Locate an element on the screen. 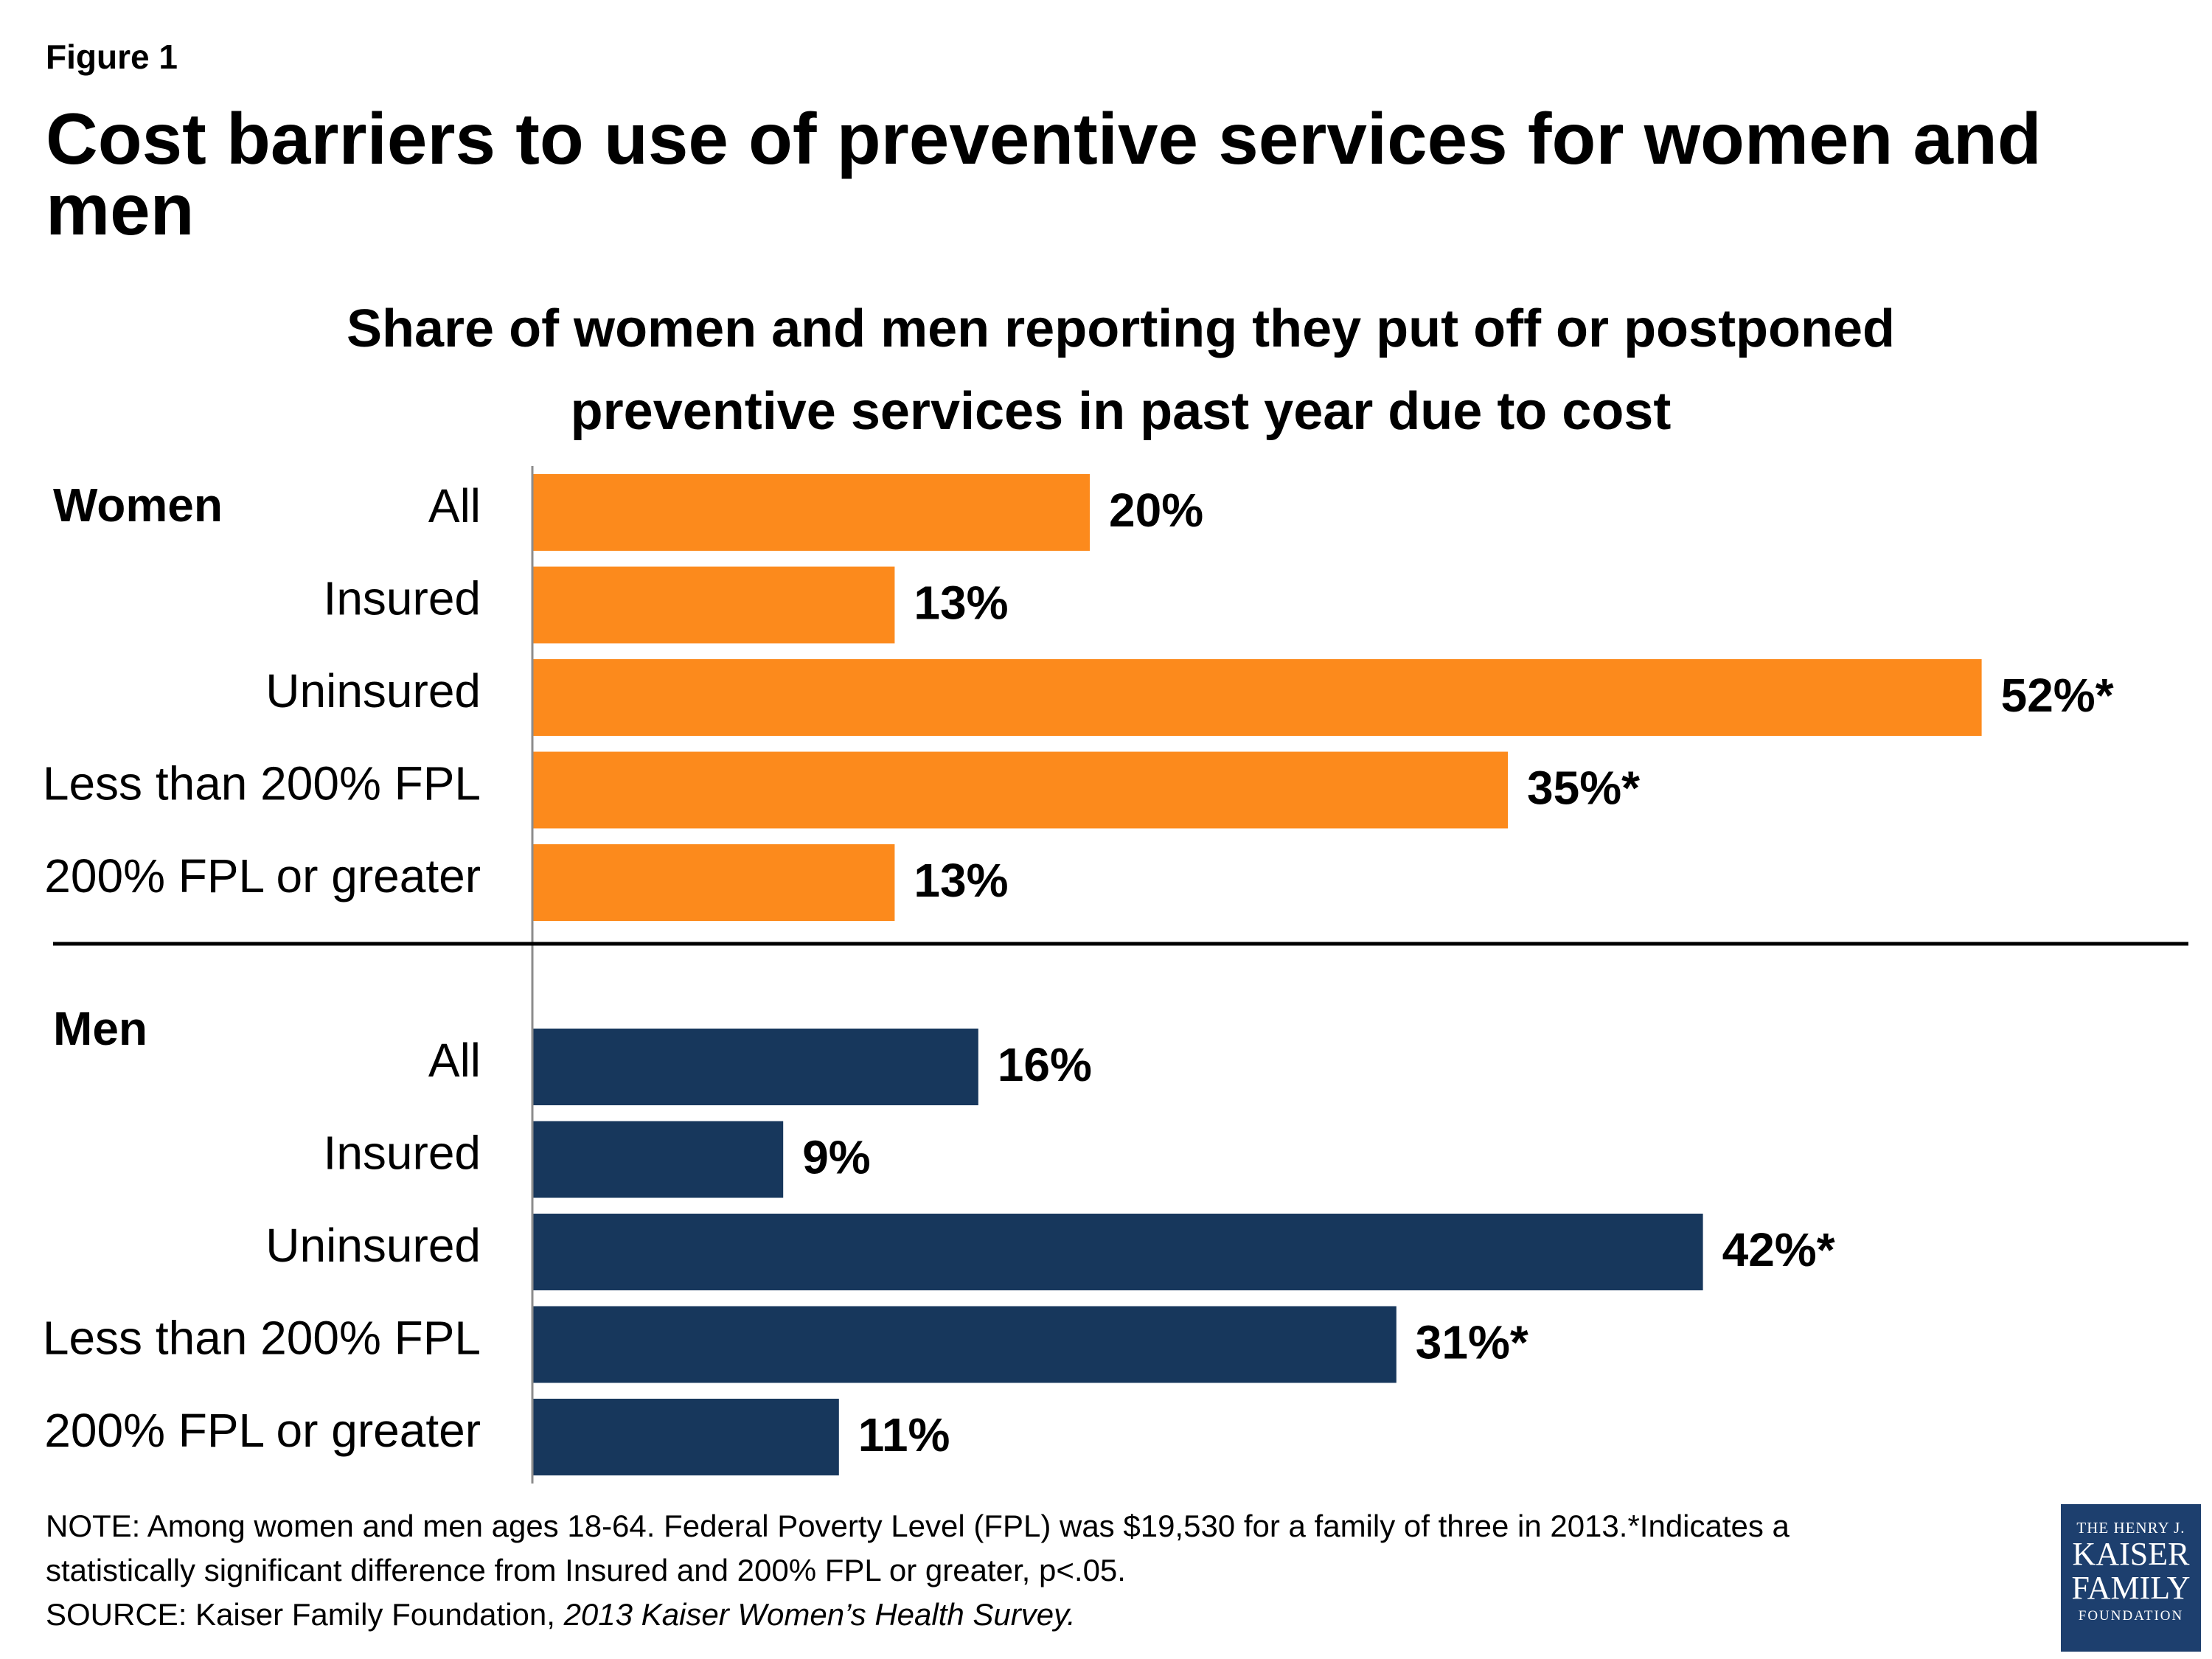  group-label-men: Men is located at coordinates (100, 1028).